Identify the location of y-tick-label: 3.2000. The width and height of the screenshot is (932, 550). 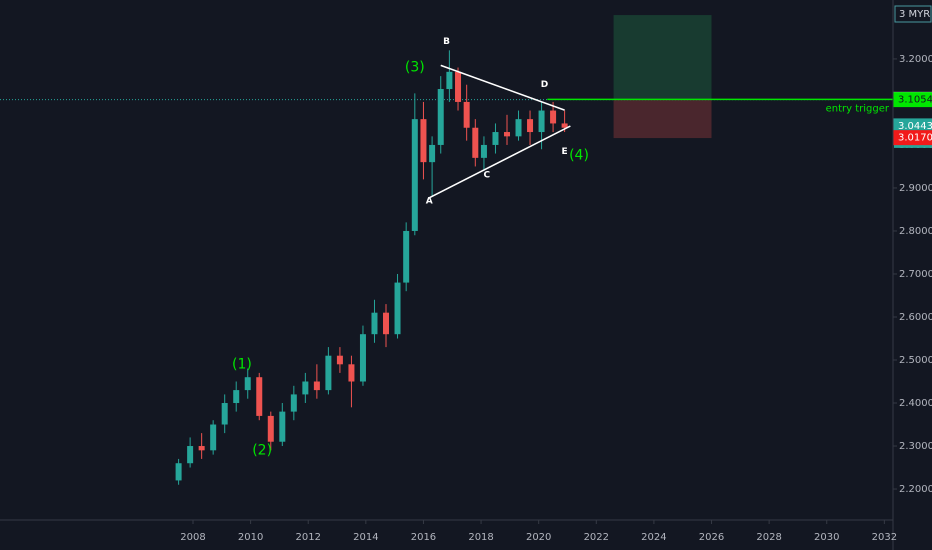
(915, 59).